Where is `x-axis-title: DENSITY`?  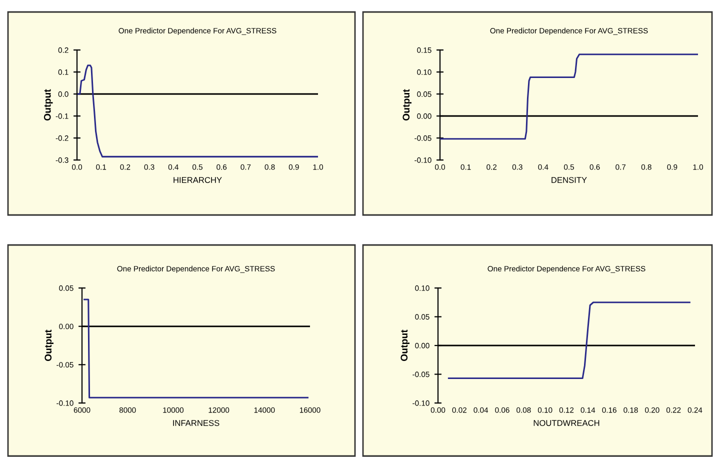
x-axis-title: DENSITY is located at coordinates (569, 180).